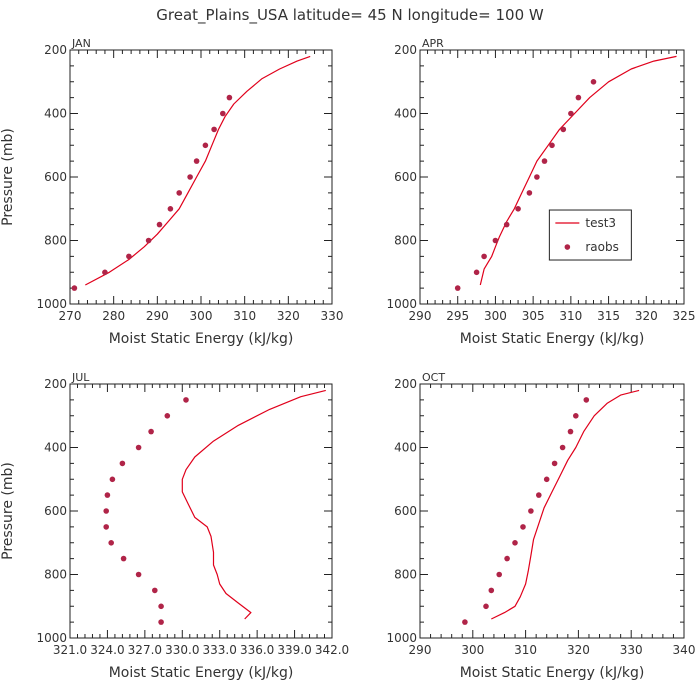 This screenshot has height=700, width=700. What do you see at coordinates (433, 43) in the screenshot?
I see `panel-title: APR` at bounding box center [433, 43].